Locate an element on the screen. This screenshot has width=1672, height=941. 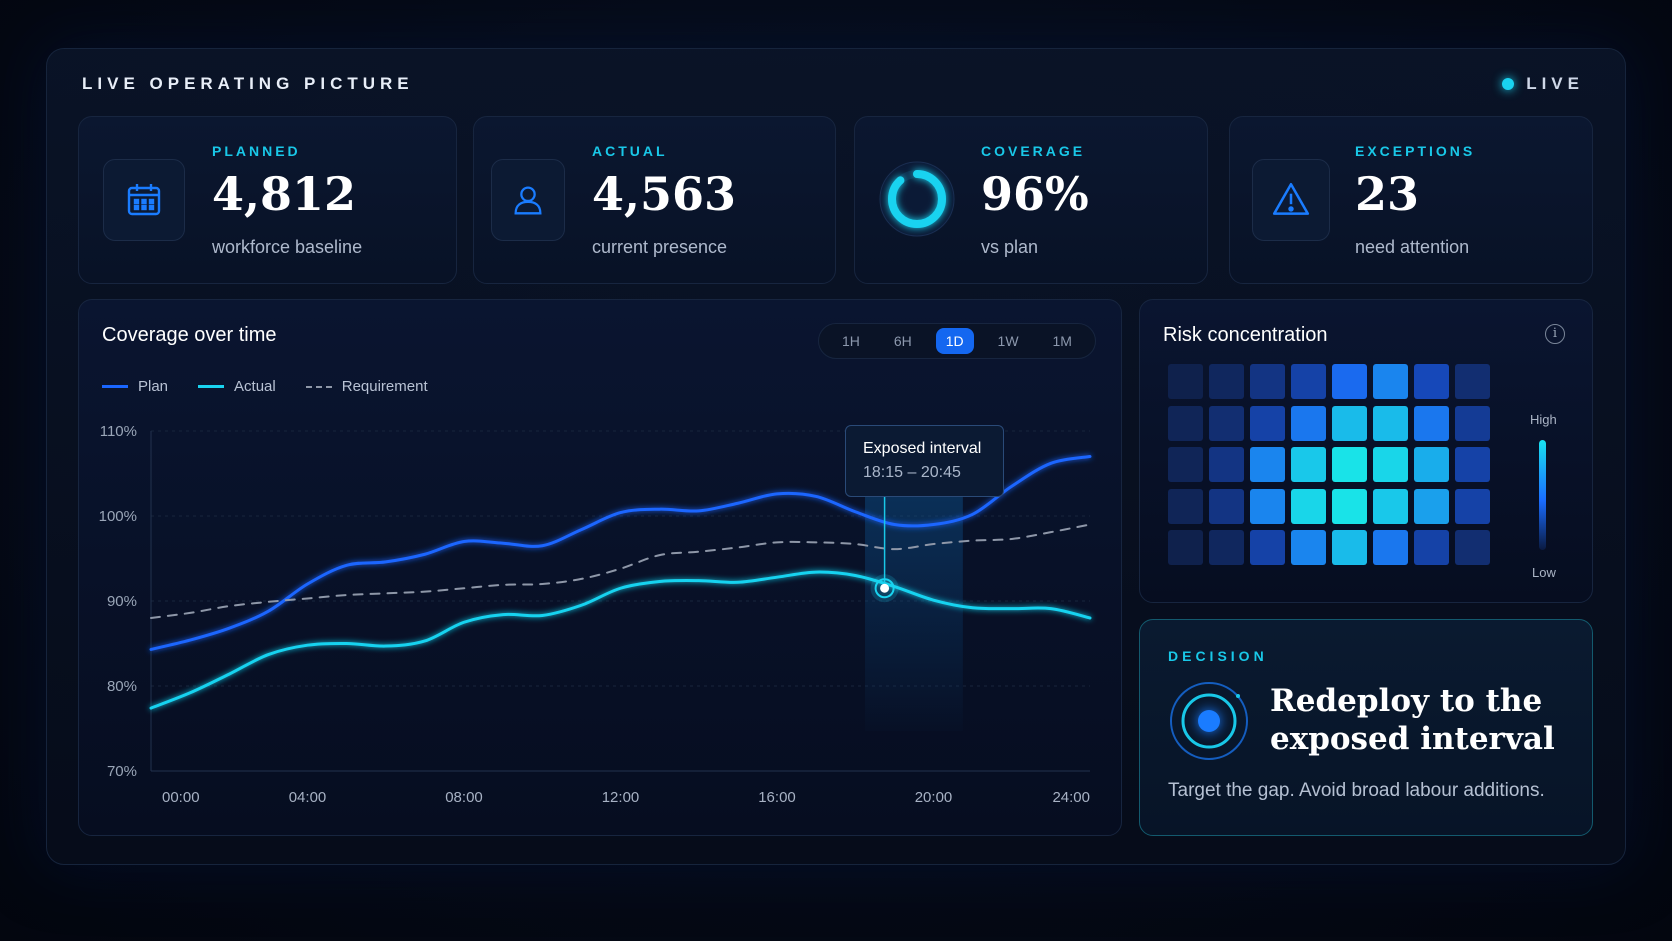
live-dot-icon is located at coordinates (1508, 84).